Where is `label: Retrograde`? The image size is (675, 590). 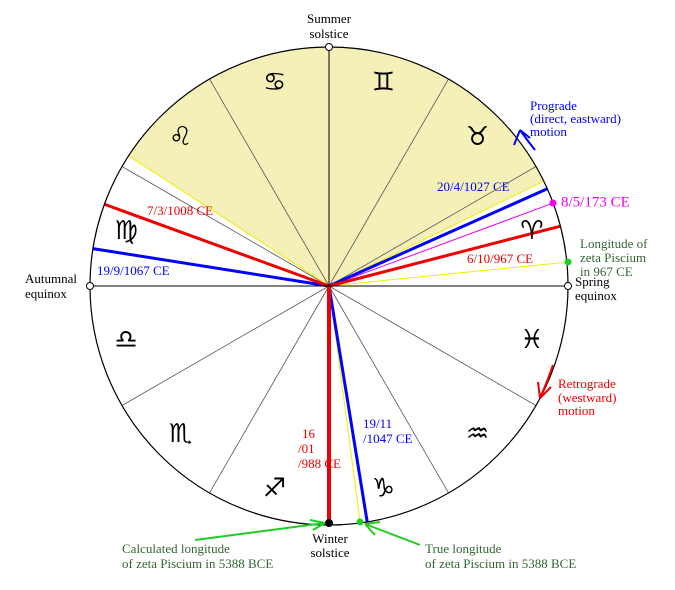
label: Retrograde is located at coordinates (587, 383).